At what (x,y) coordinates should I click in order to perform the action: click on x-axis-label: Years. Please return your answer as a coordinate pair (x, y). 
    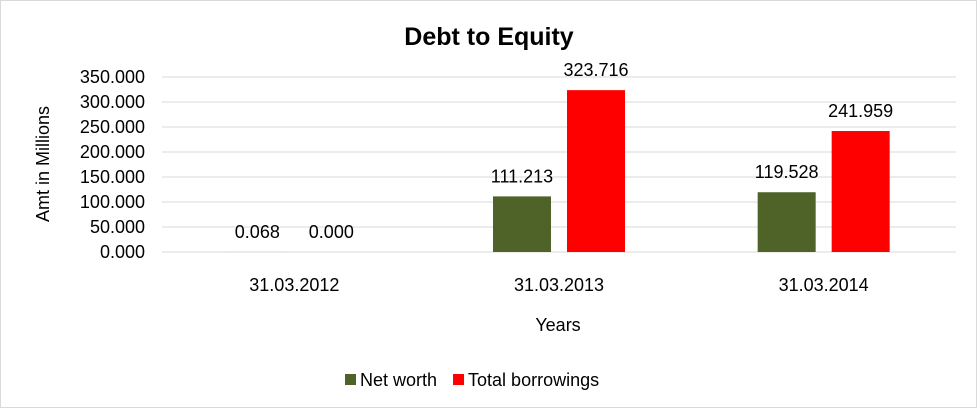
    Looking at the image, I should click on (557, 325).